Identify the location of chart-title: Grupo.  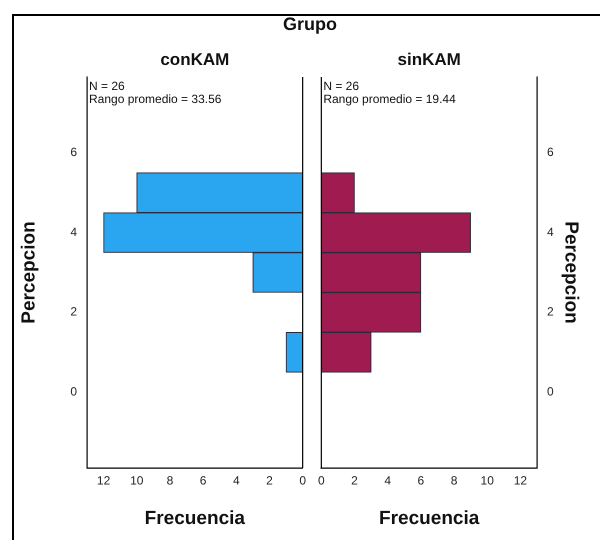
(310, 24).